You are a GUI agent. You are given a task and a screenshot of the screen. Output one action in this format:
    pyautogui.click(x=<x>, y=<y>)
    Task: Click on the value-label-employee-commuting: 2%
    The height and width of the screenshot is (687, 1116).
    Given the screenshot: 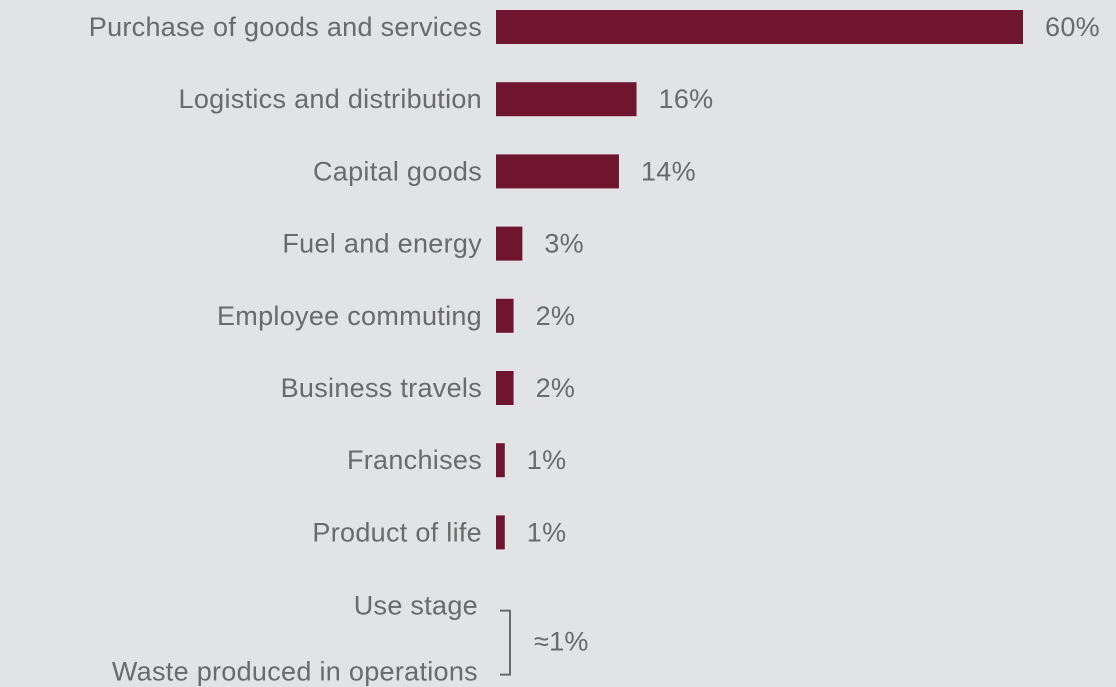 What is the action you would take?
    pyautogui.click(x=556, y=316)
    